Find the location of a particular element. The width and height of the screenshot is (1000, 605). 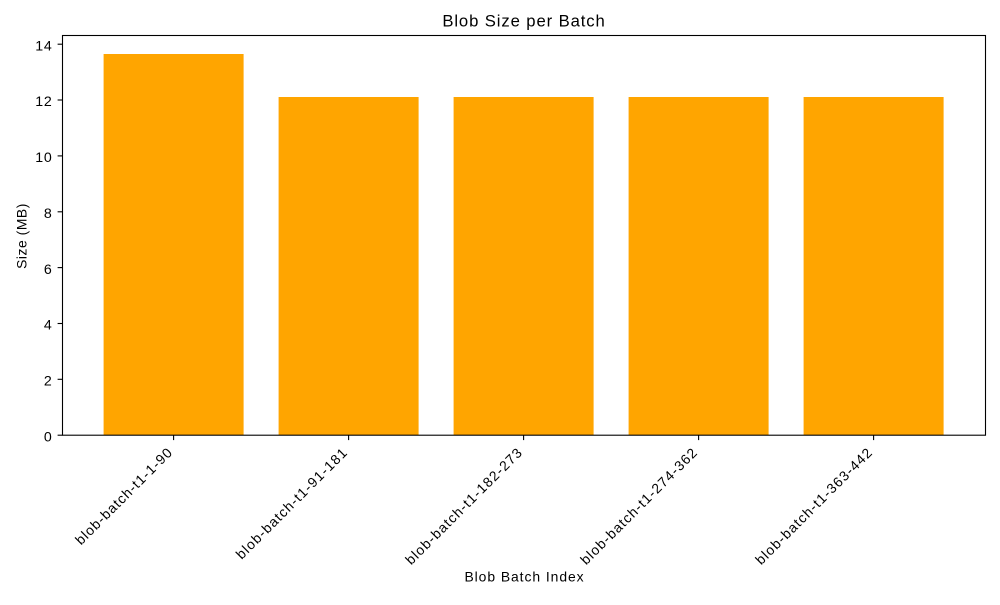

svg-text: 10 is located at coordinates (43, 158).